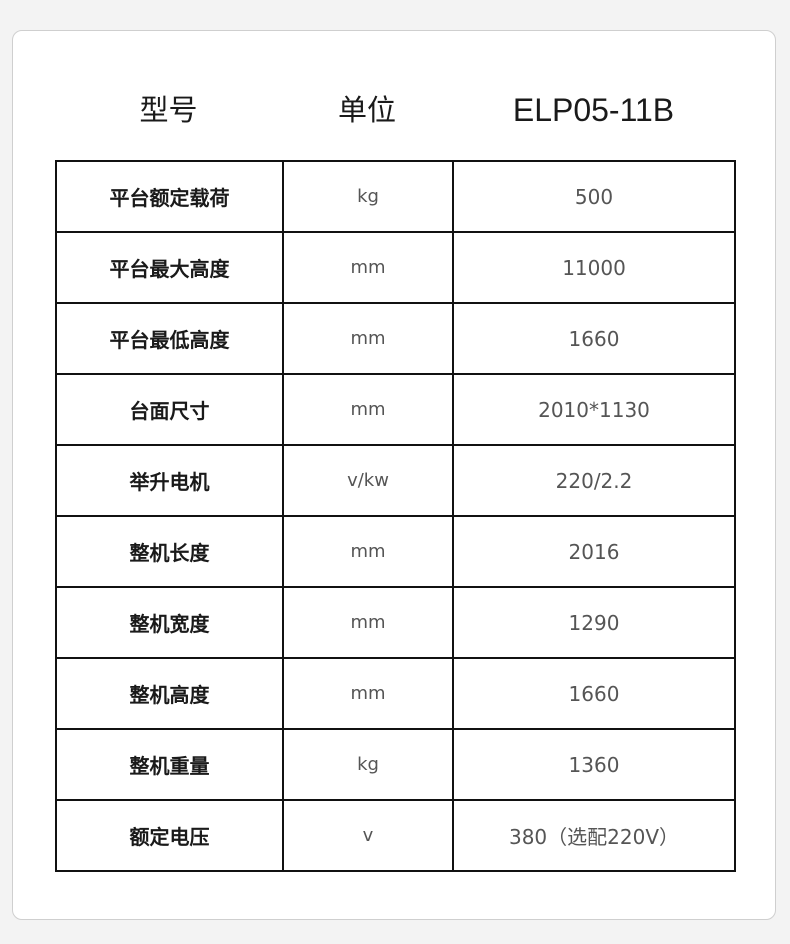 The height and width of the screenshot is (944, 790). I want to click on table-row: 台面尺寸 mm 2010*1130, so click(395, 409).